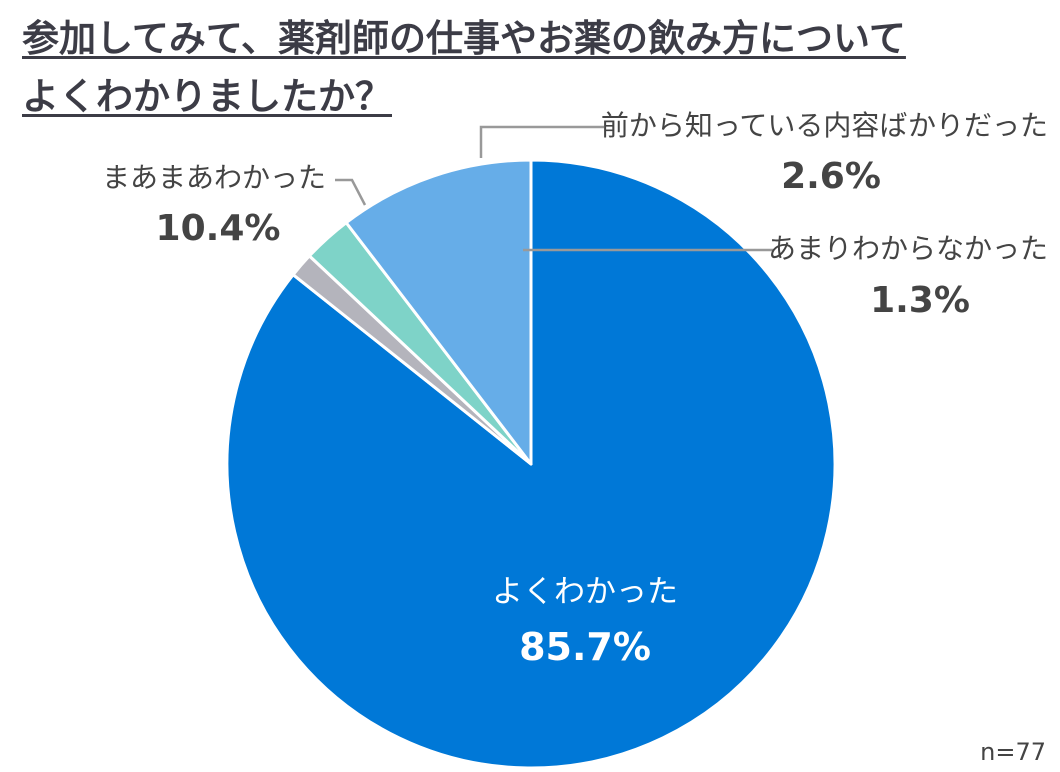  I want to click on slice-label-1: あまりわからなかった, so click(908, 248).